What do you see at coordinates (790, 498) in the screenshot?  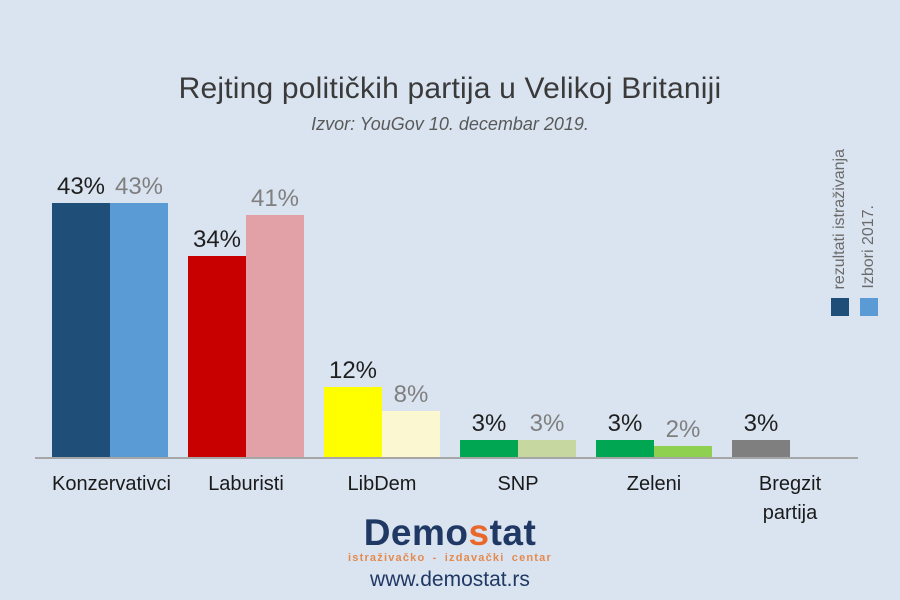 I see `category-label-bregzit-partija: Bregzit partija` at bounding box center [790, 498].